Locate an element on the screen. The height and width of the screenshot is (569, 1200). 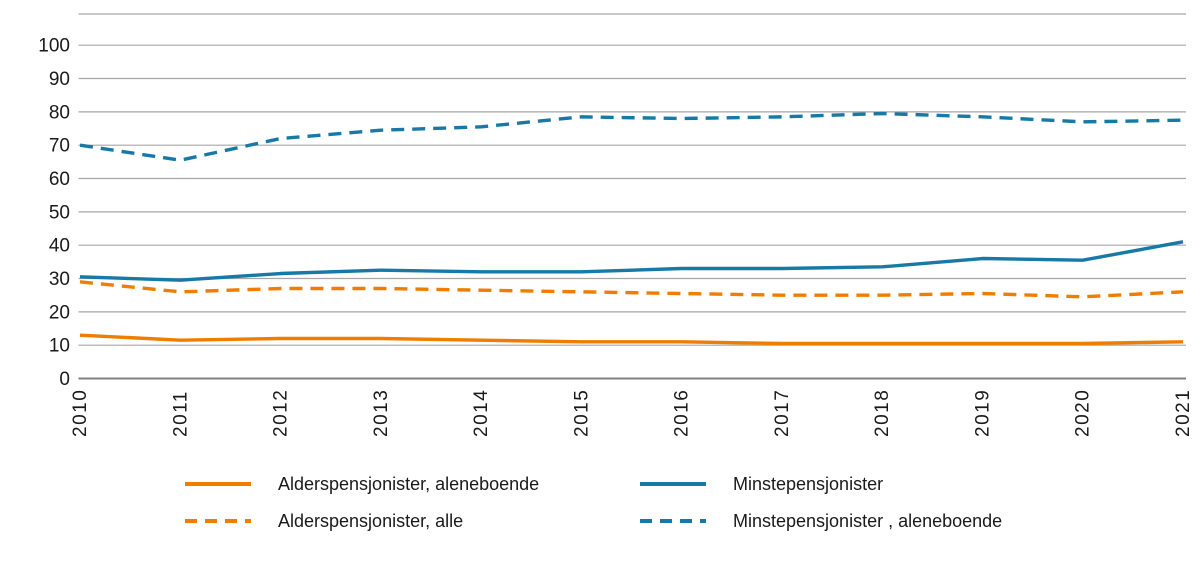
x-axis-tick-label: 2015 is located at coordinates (581, 413).